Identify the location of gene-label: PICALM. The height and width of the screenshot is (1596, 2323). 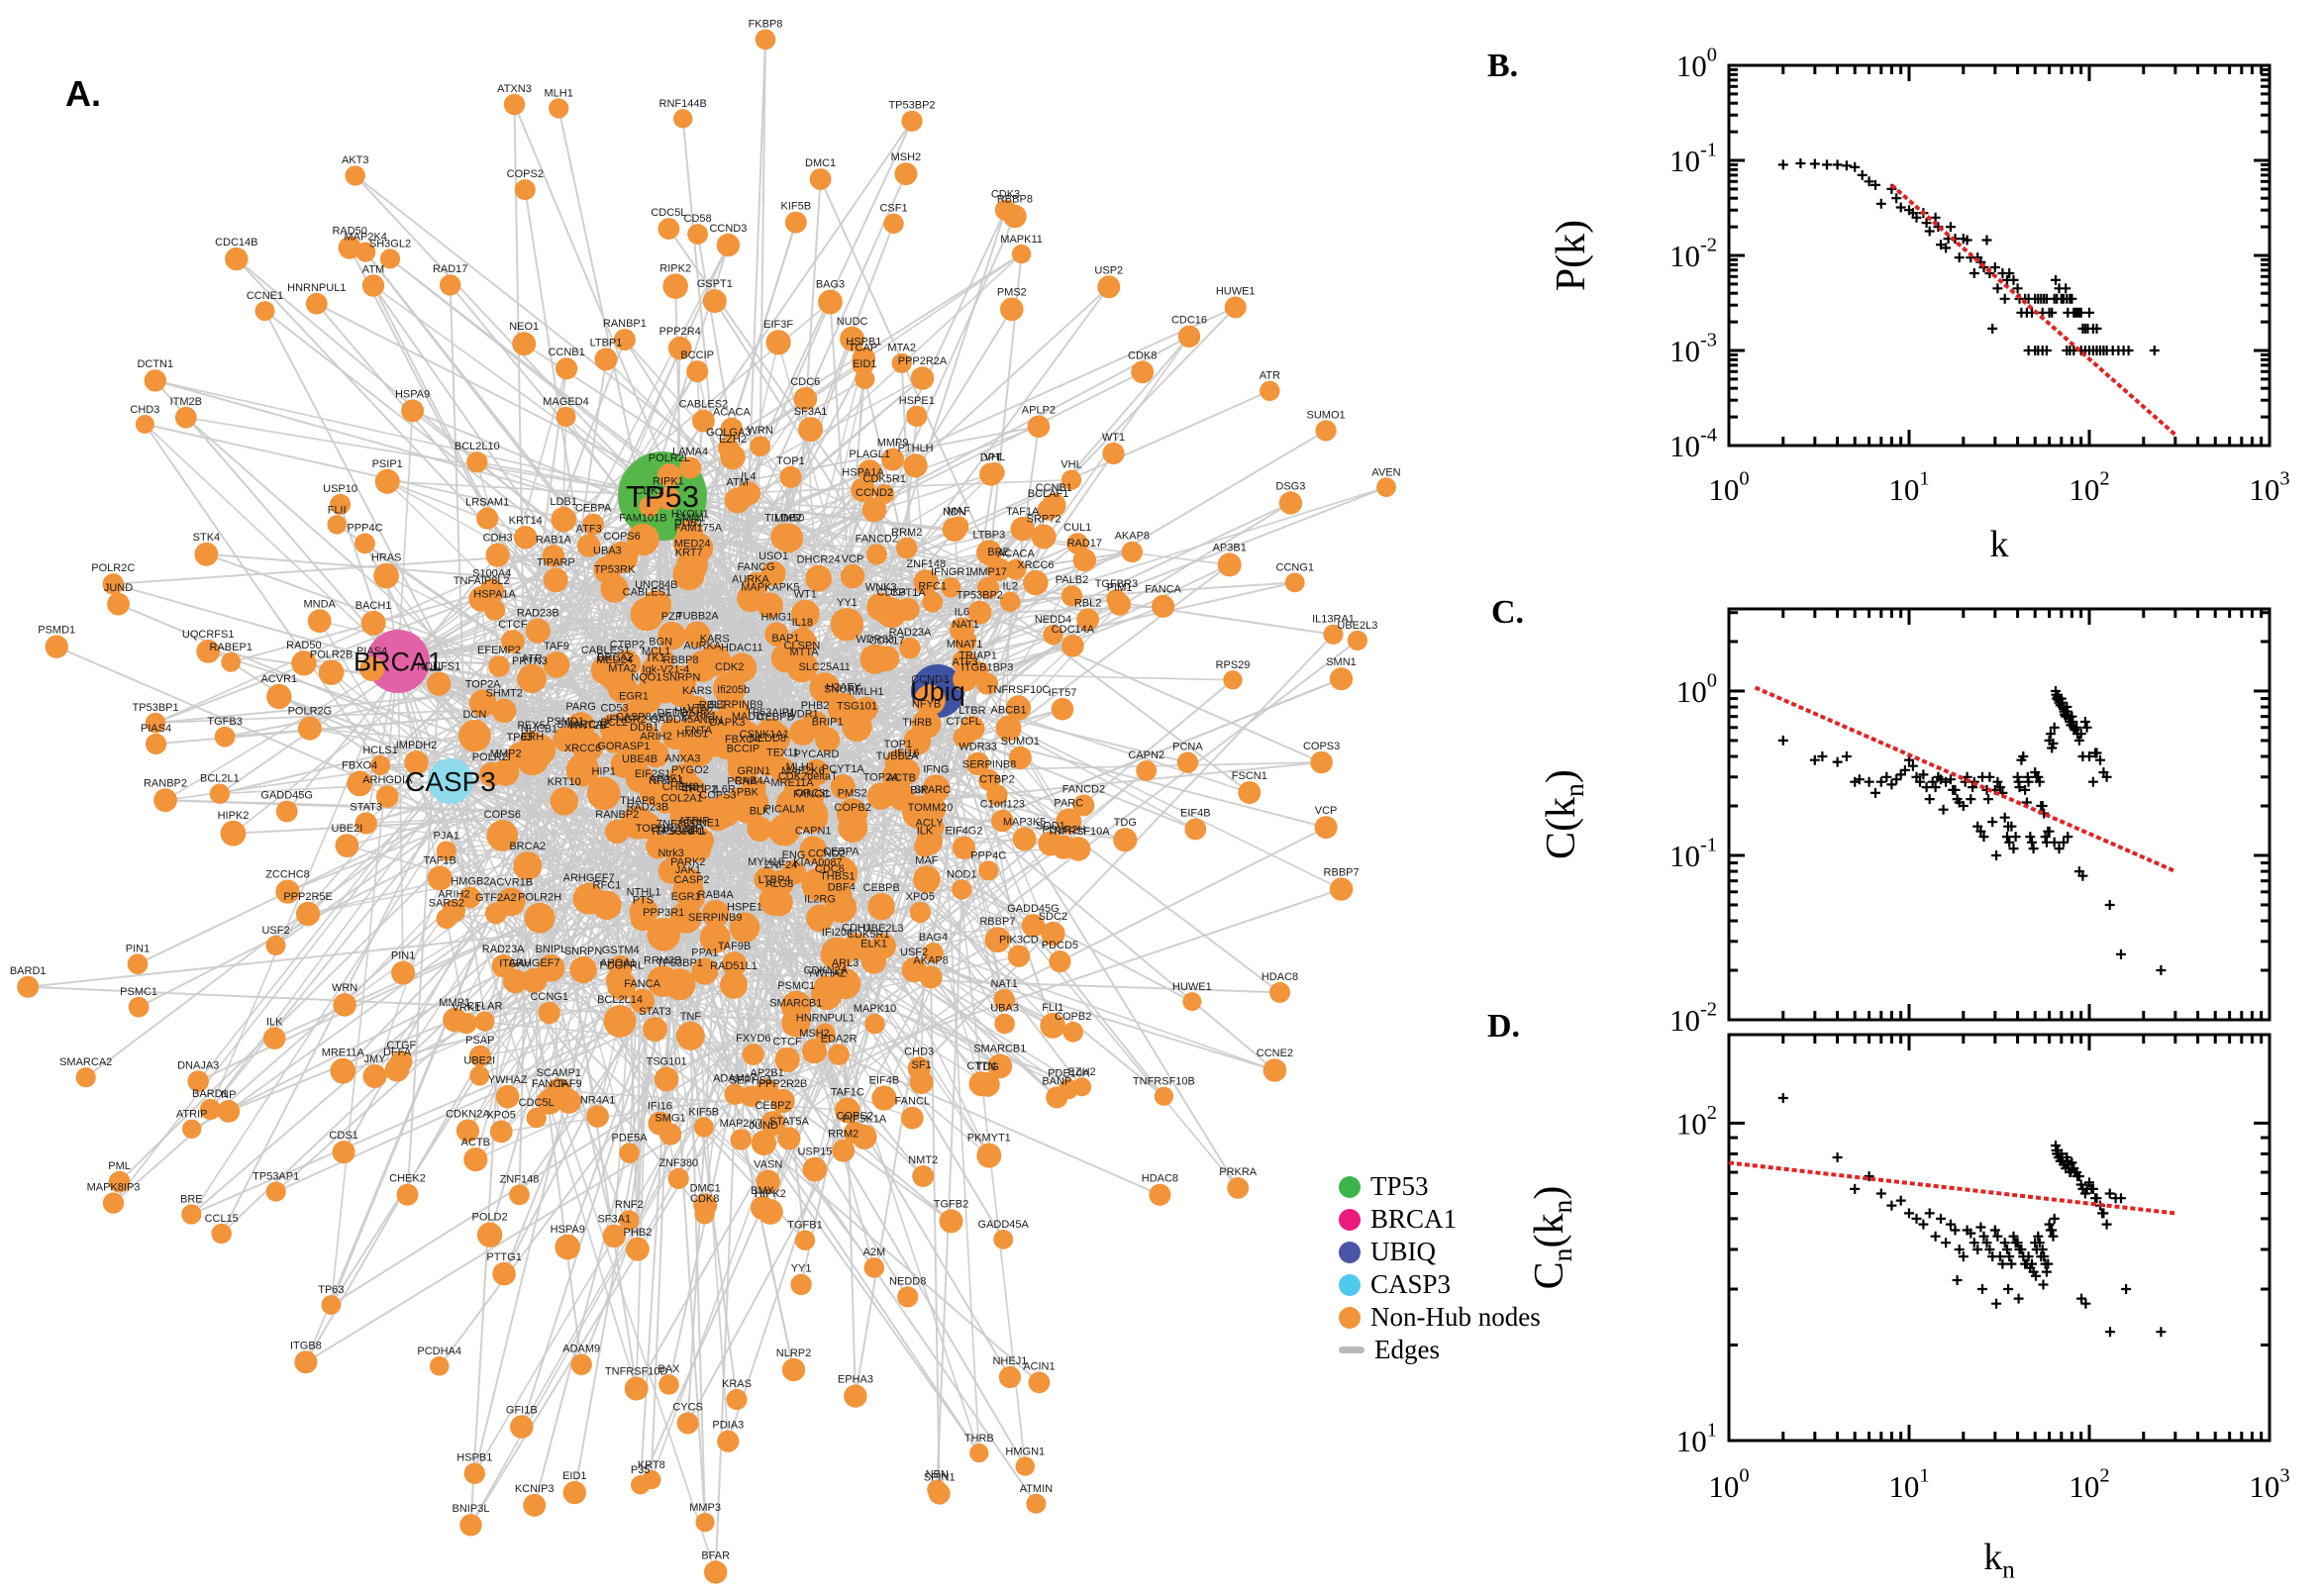
(784, 810).